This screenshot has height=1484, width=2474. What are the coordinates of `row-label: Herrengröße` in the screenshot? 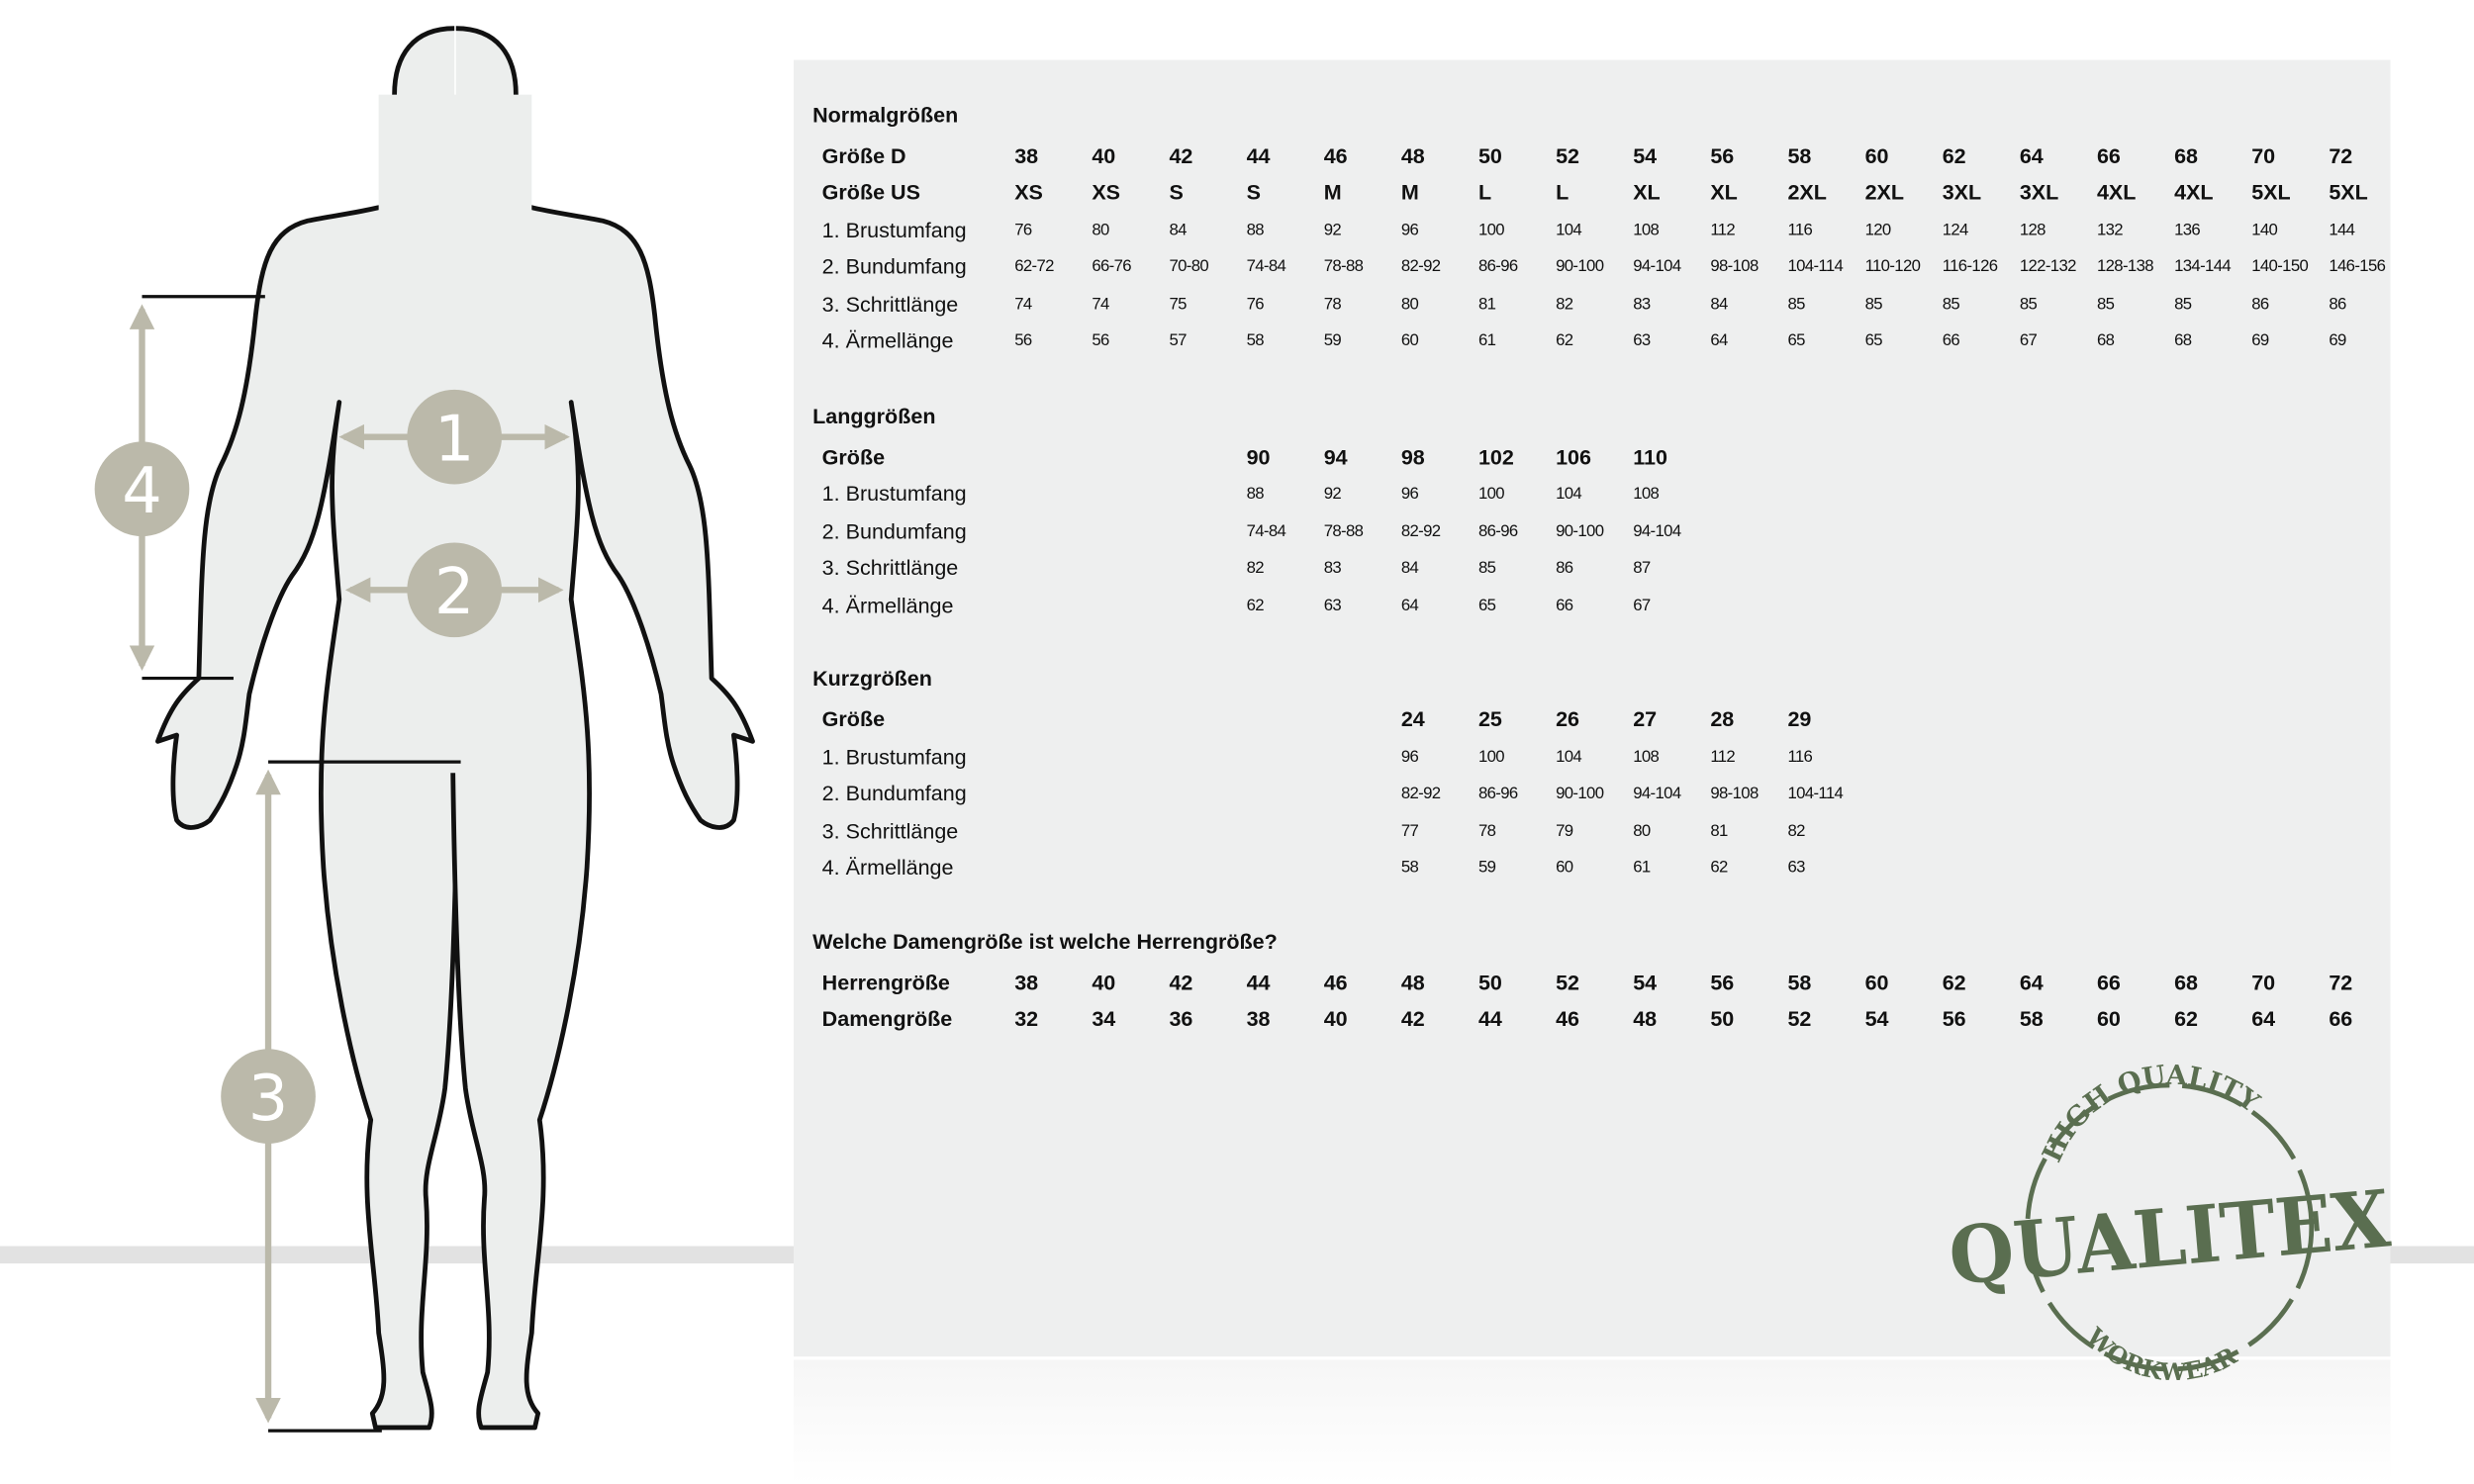 It's located at (886, 983).